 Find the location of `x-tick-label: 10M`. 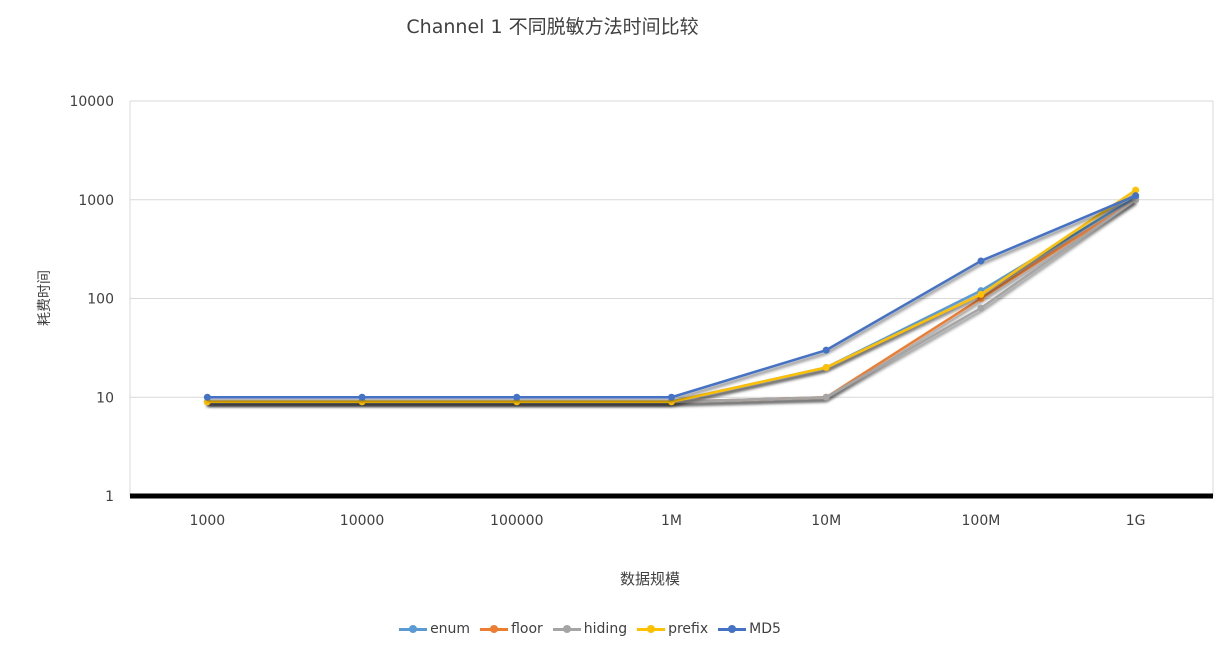

x-tick-label: 10M is located at coordinates (826, 521).